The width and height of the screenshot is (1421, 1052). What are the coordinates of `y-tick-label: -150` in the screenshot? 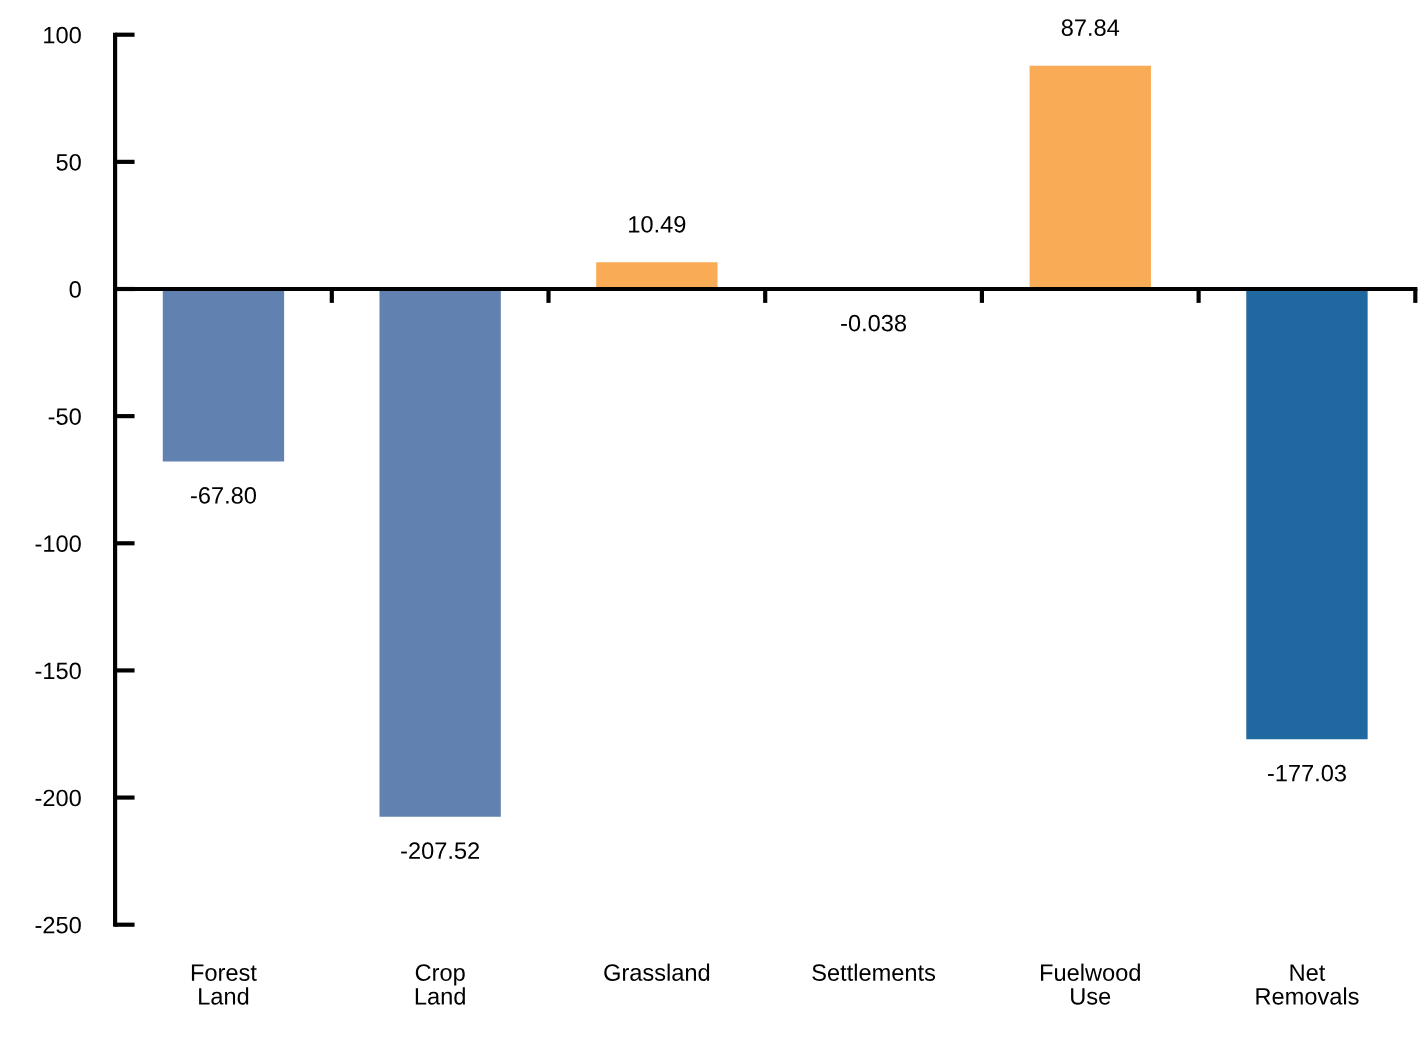 It's located at (58, 671).